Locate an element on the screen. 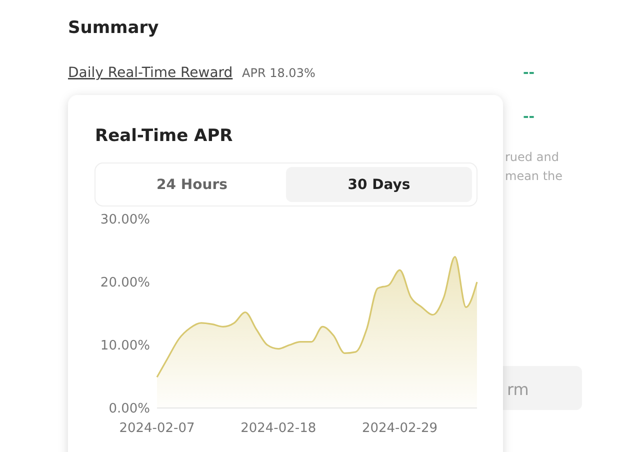 The width and height of the screenshot is (640, 452). x-tick-label: 2024-02-07 is located at coordinates (157, 428).